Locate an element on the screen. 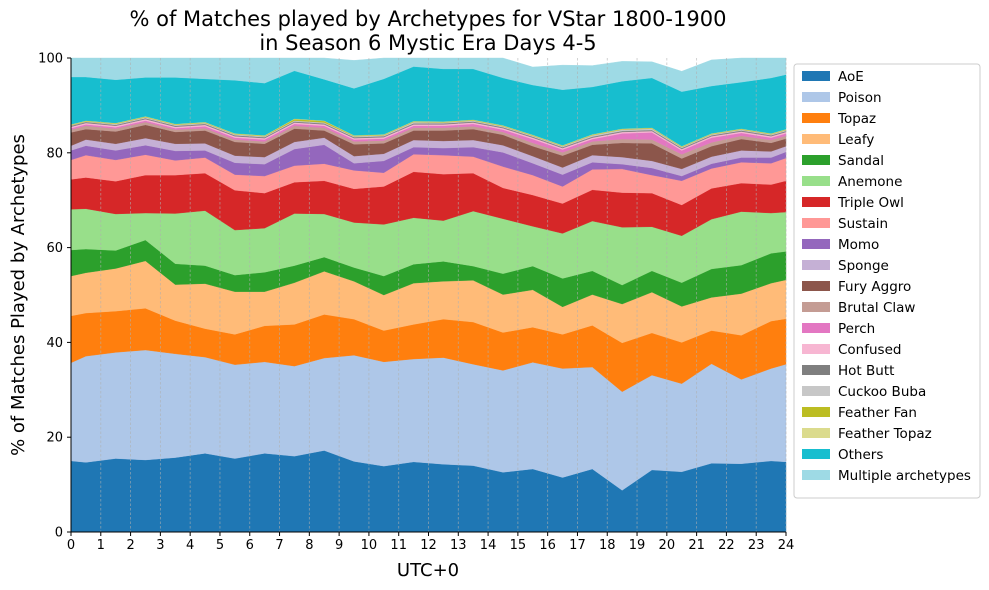 The width and height of the screenshot is (989, 590). x-tick-label-13: 13 is located at coordinates (458, 545).